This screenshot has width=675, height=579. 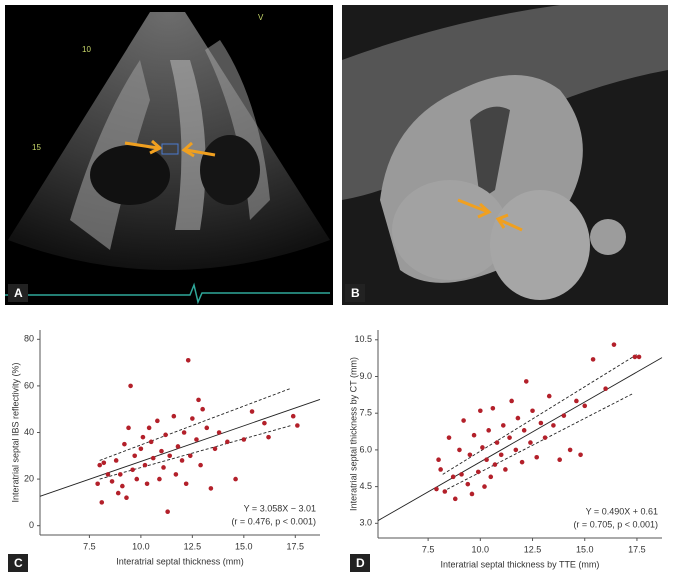 I want to click on y-tick-label: 0, so click(x=31, y=525).